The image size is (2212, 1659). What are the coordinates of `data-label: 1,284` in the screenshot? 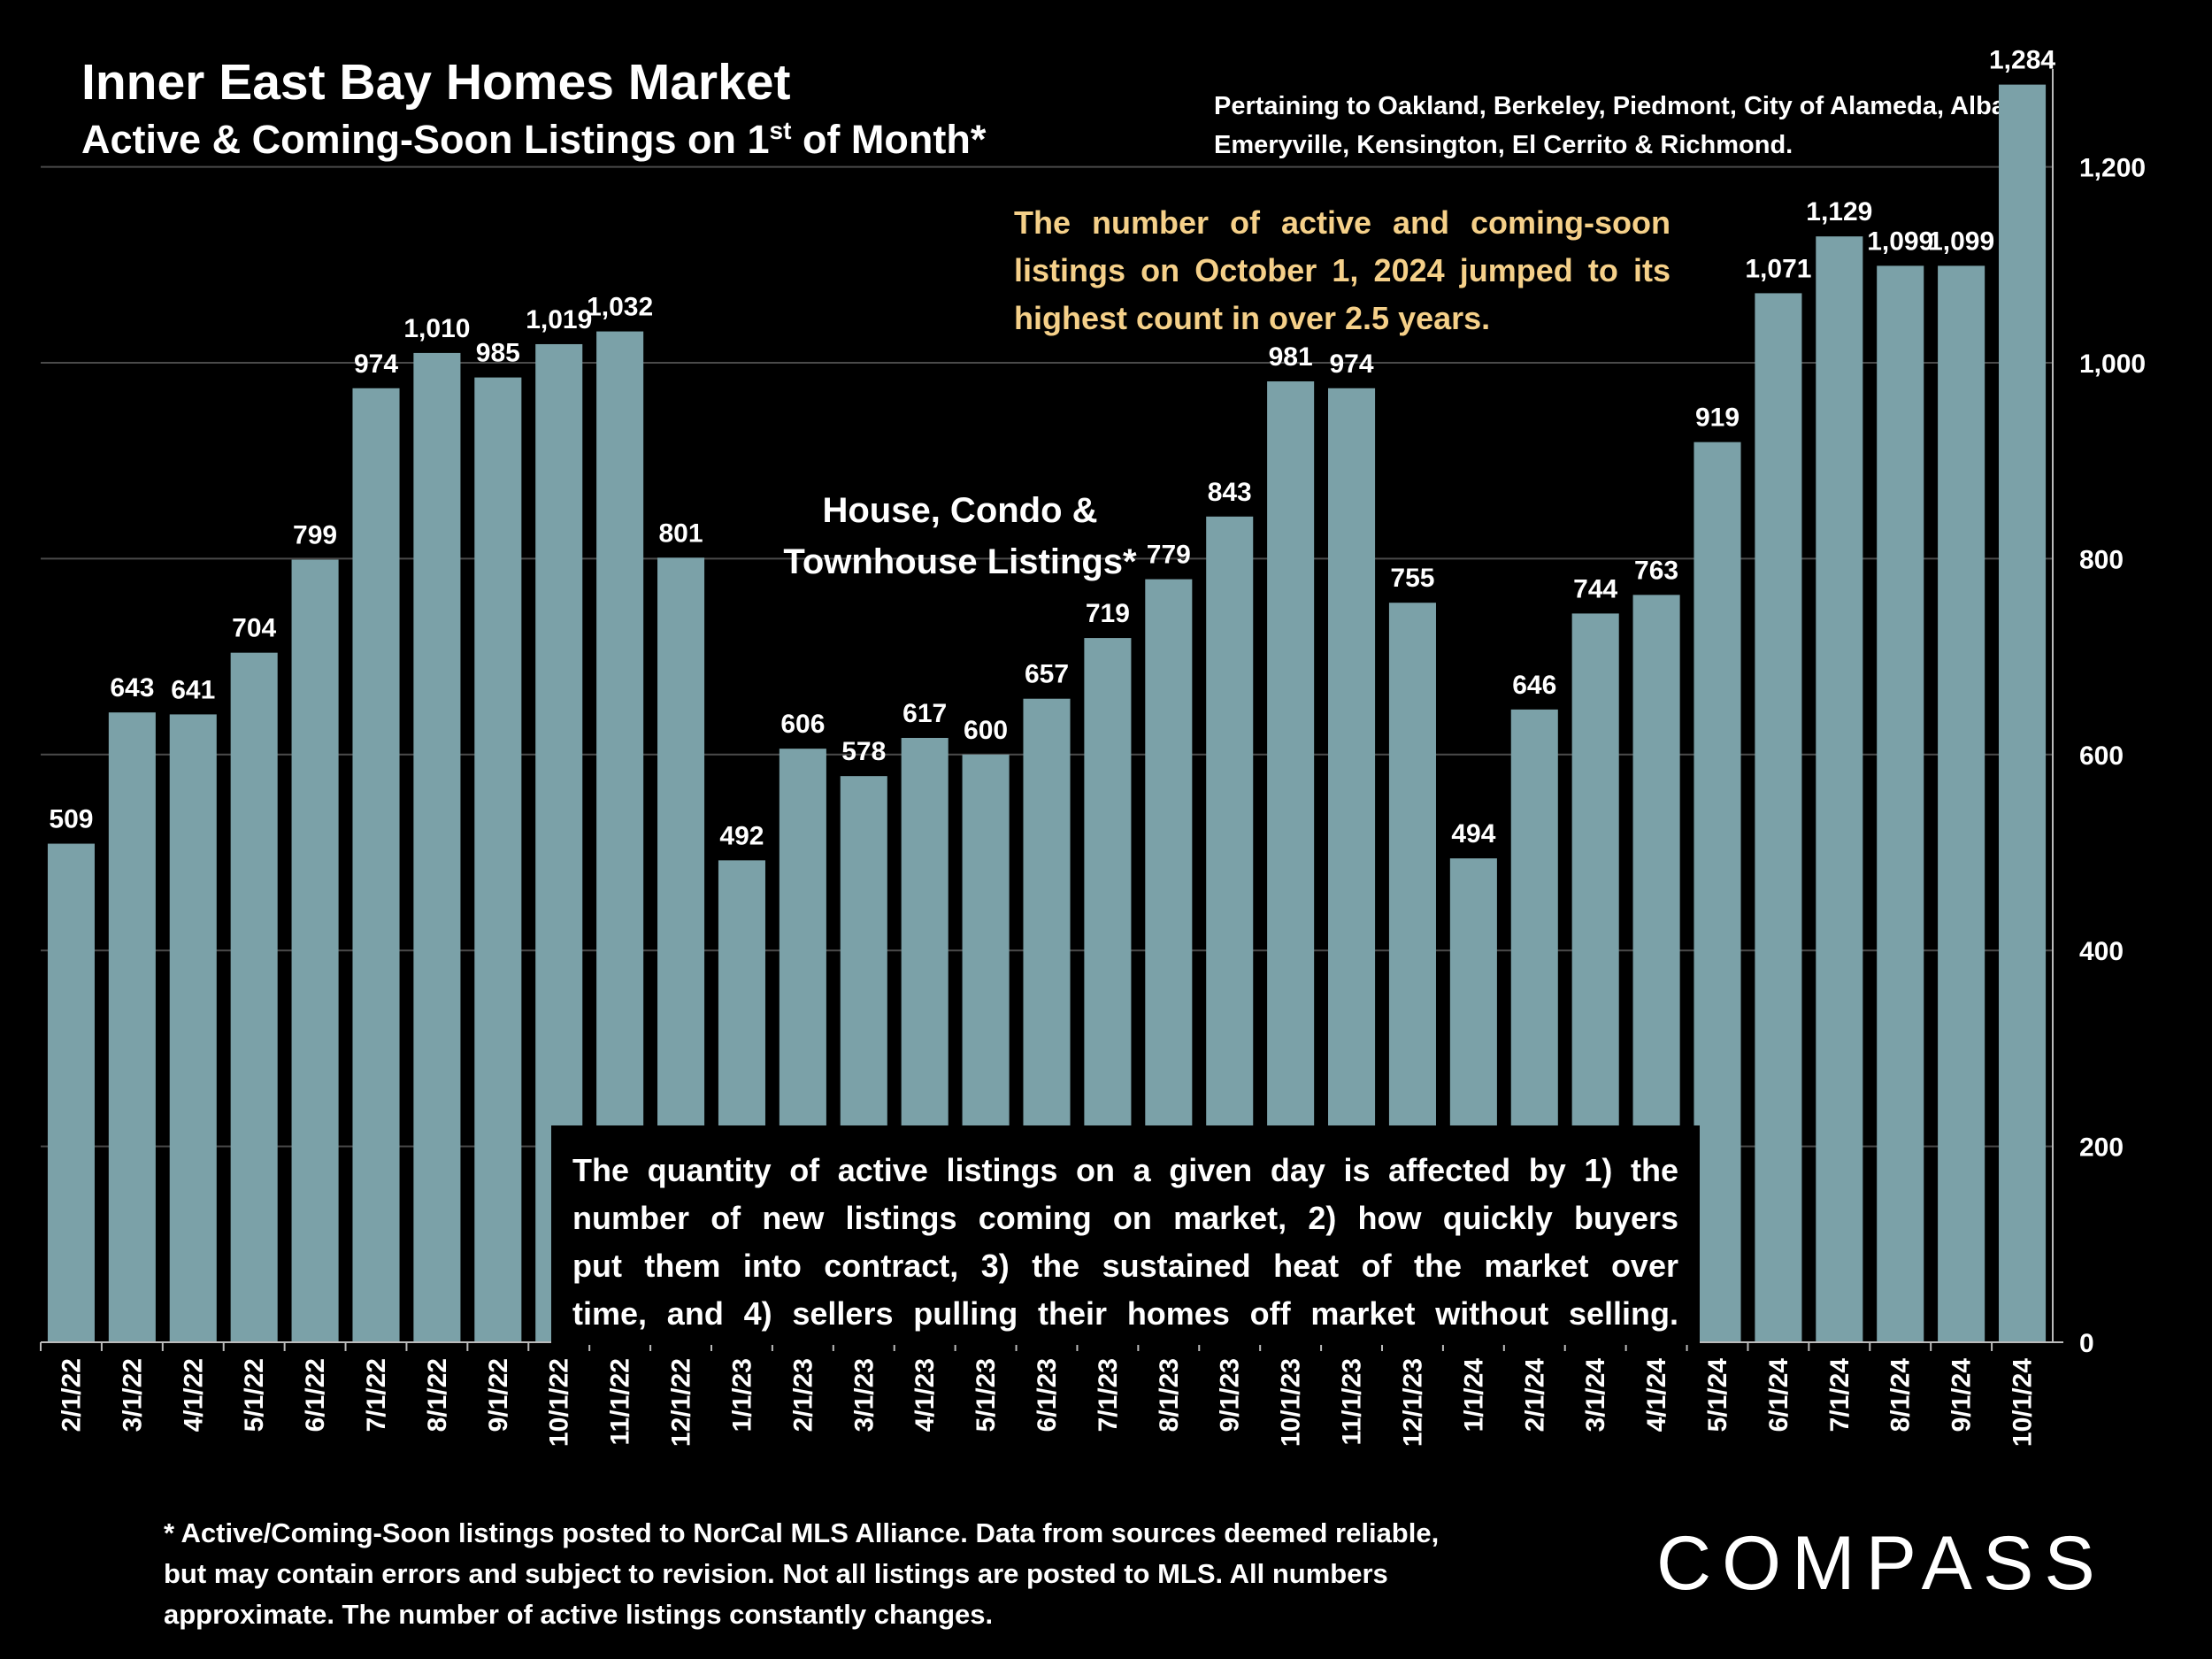 It's located at (2022, 61).